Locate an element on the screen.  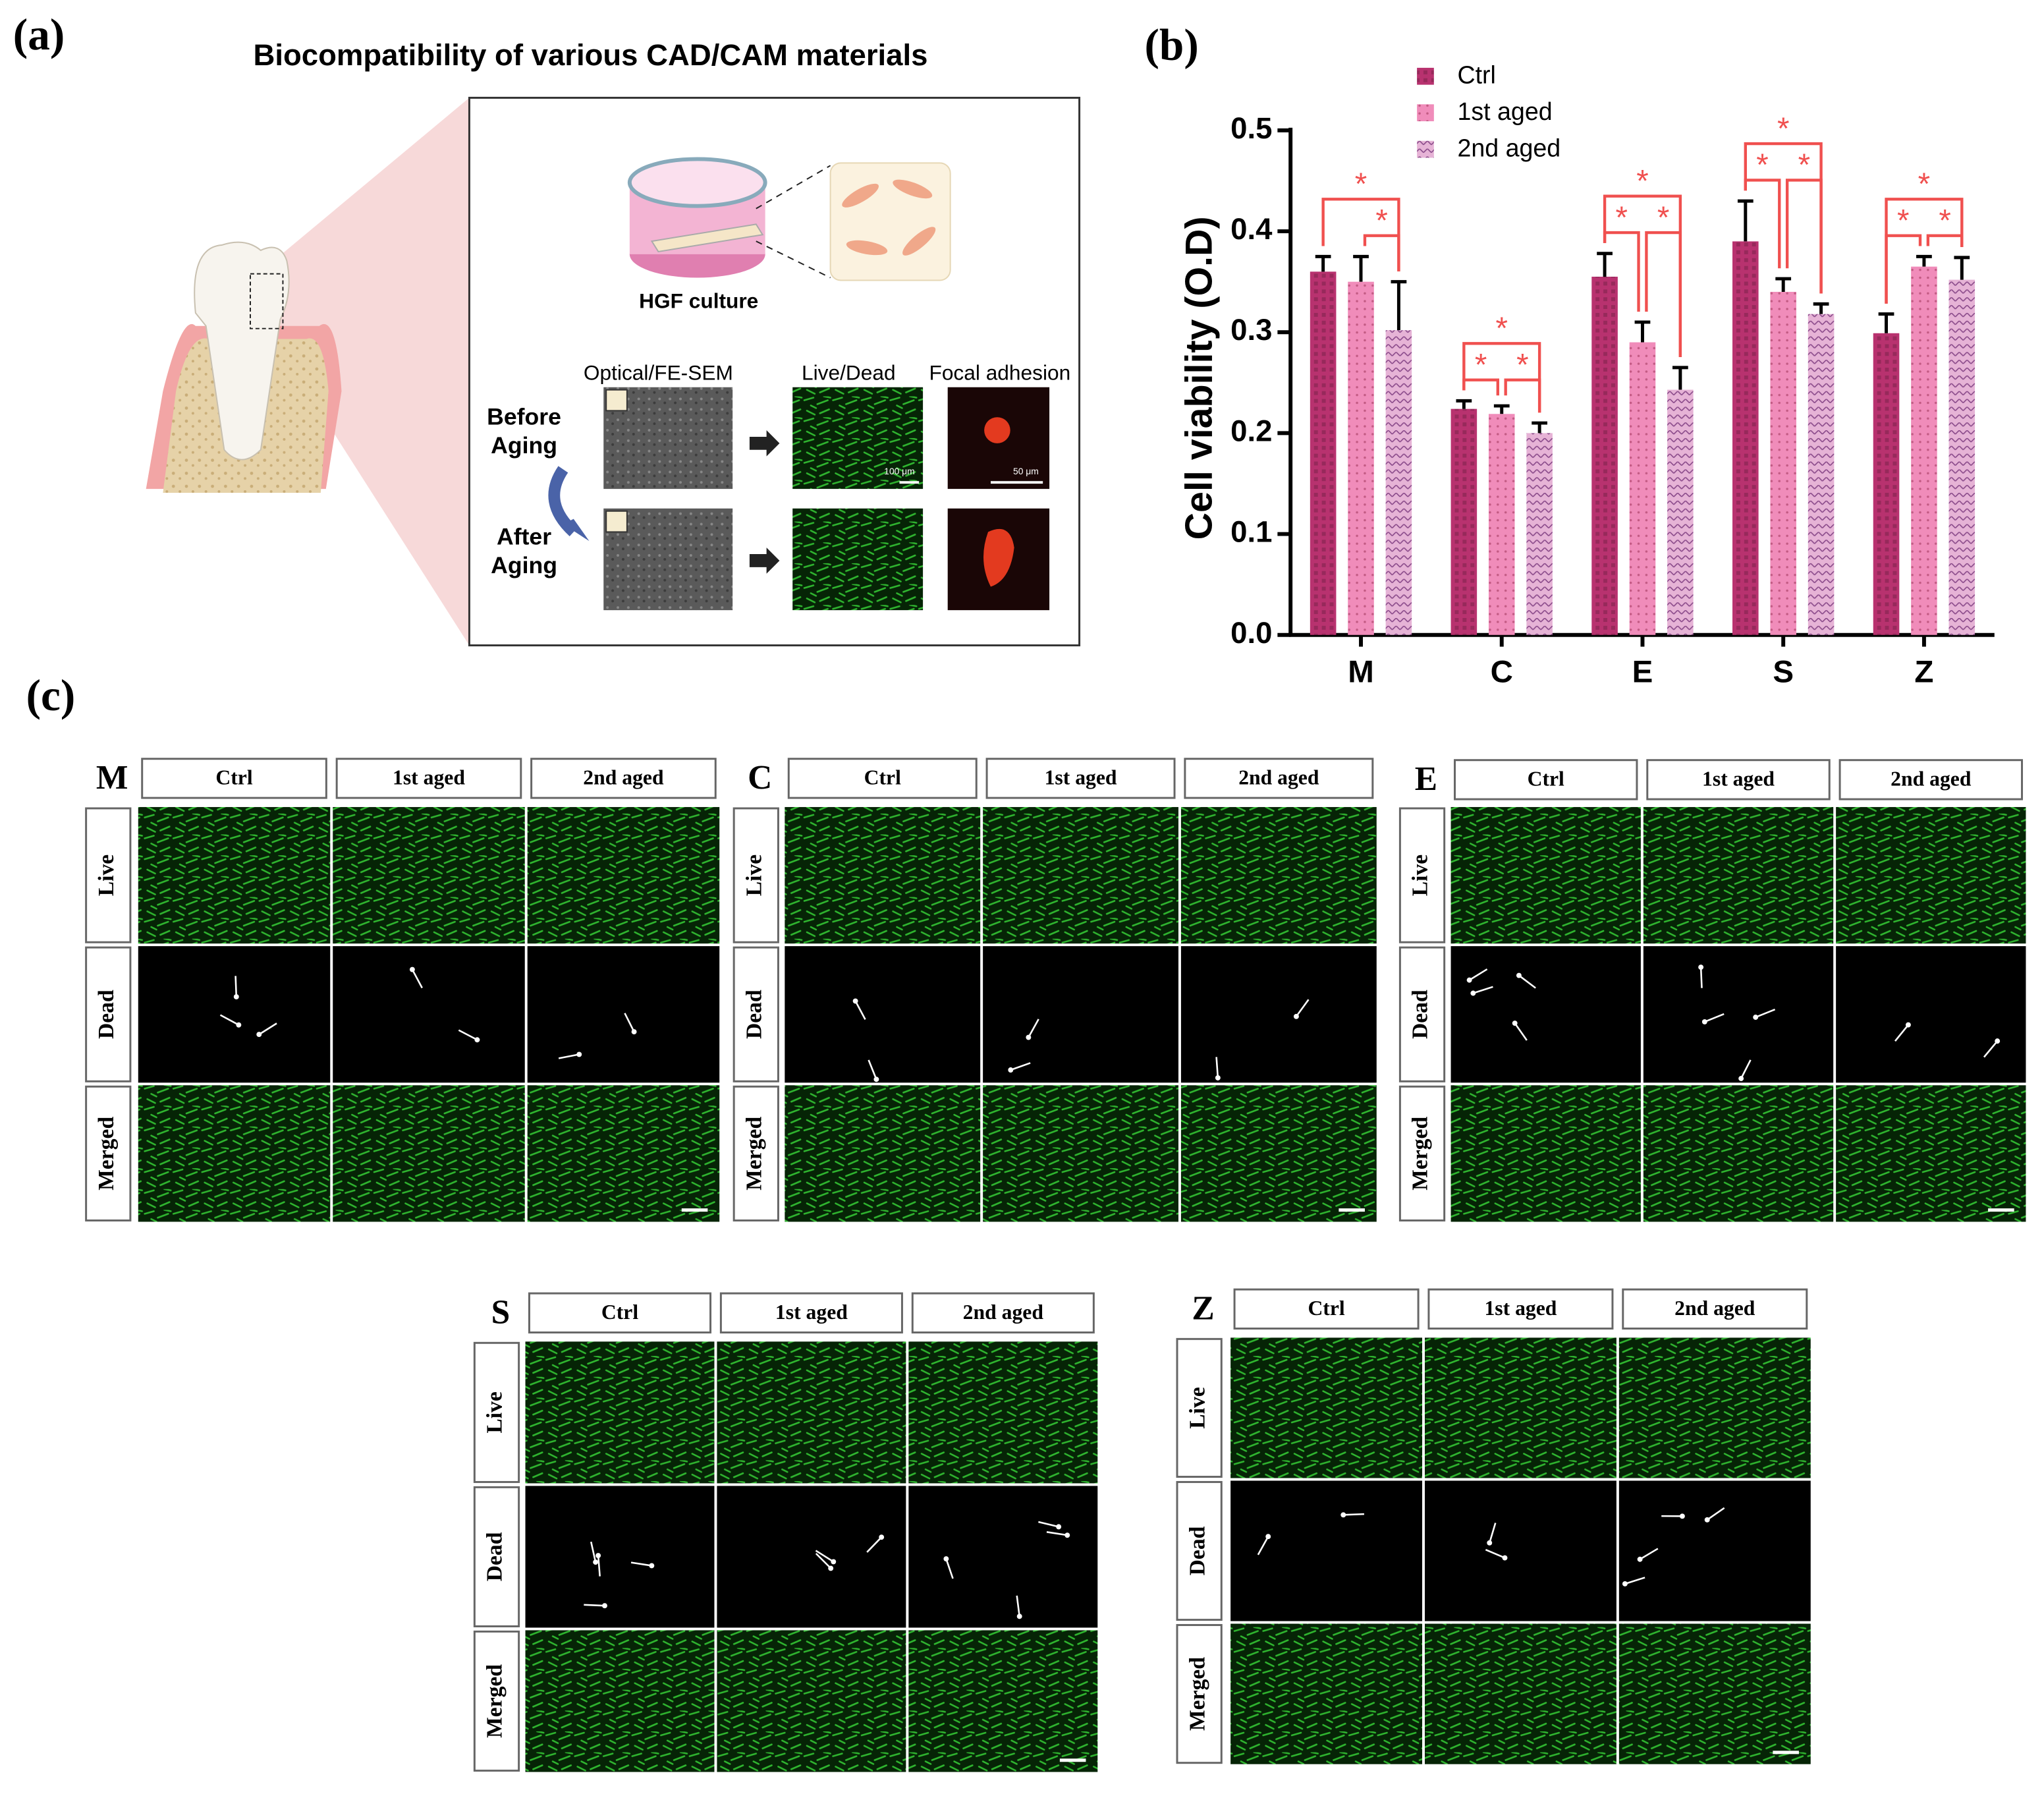
row-box is located at coordinates (496, 1557).